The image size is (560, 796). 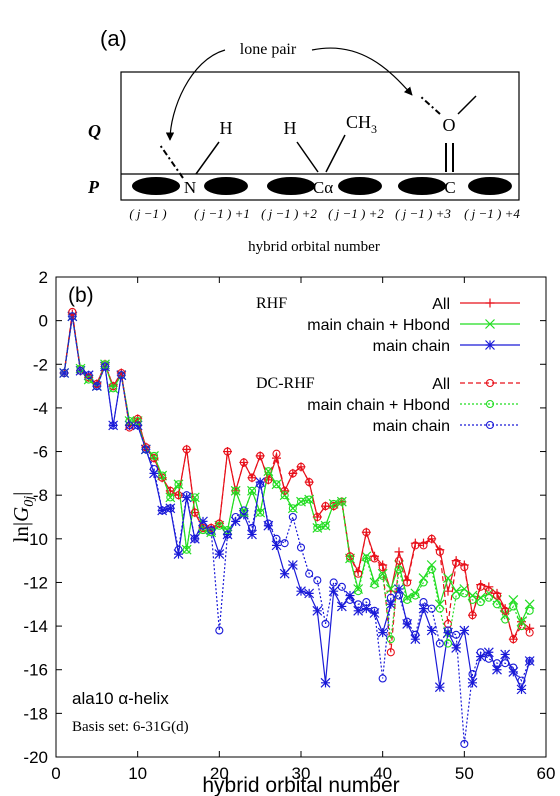 I want to click on y-tick-label: -4, so click(x=40, y=408).